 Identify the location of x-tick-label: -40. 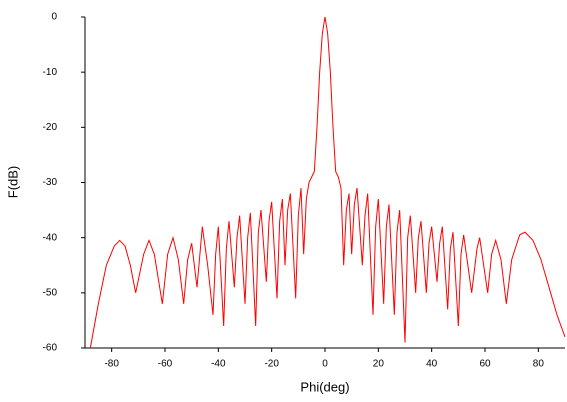
(218, 364).